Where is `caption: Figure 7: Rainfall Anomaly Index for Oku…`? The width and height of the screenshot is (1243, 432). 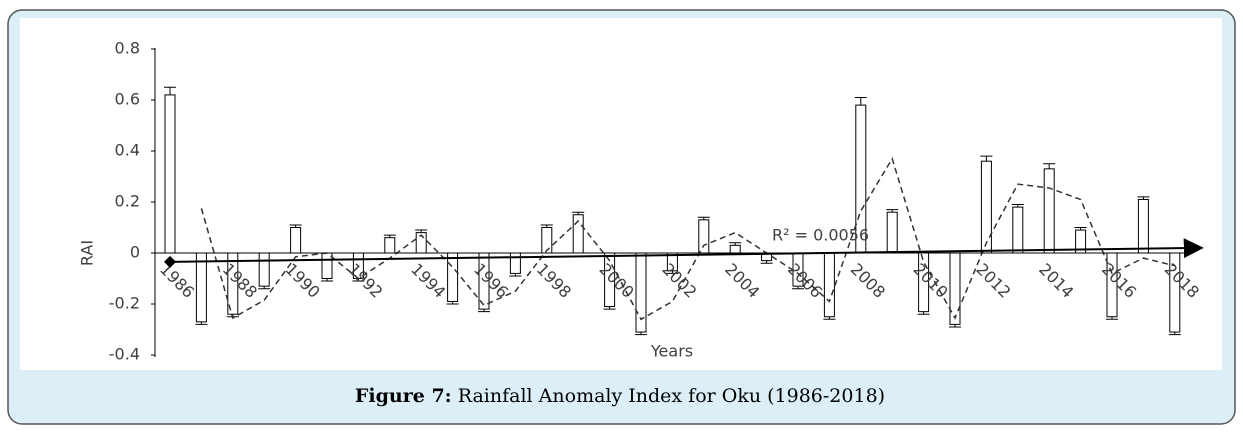
caption: Figure 7: Rainfall Anomaly Index for Oku… is located at coordinates (620, 396).